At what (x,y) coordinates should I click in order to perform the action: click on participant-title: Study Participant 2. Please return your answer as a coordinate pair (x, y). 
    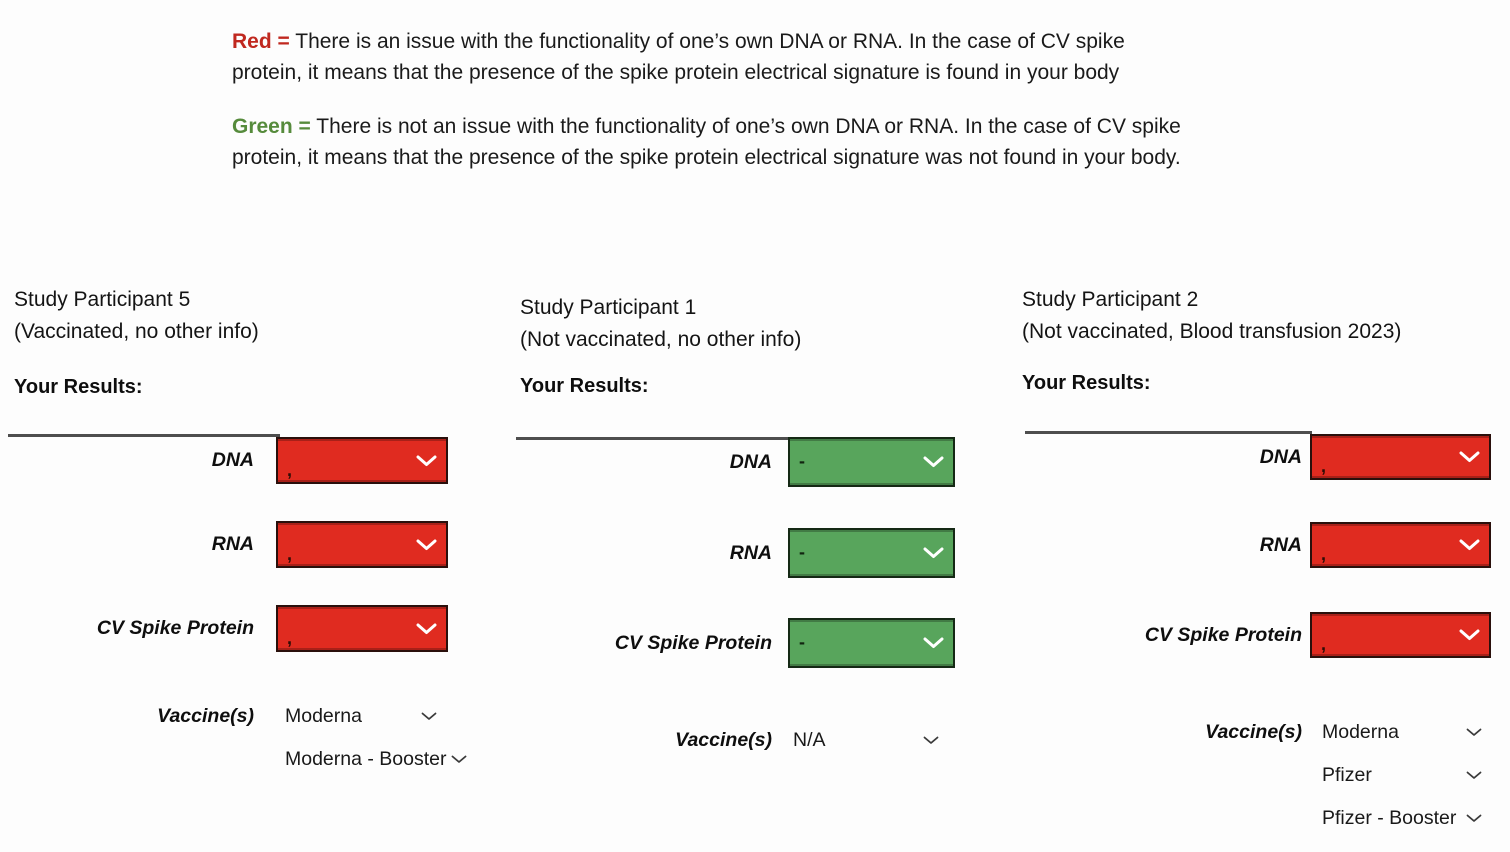
    Looking at the image, I should click on (1110, 299).